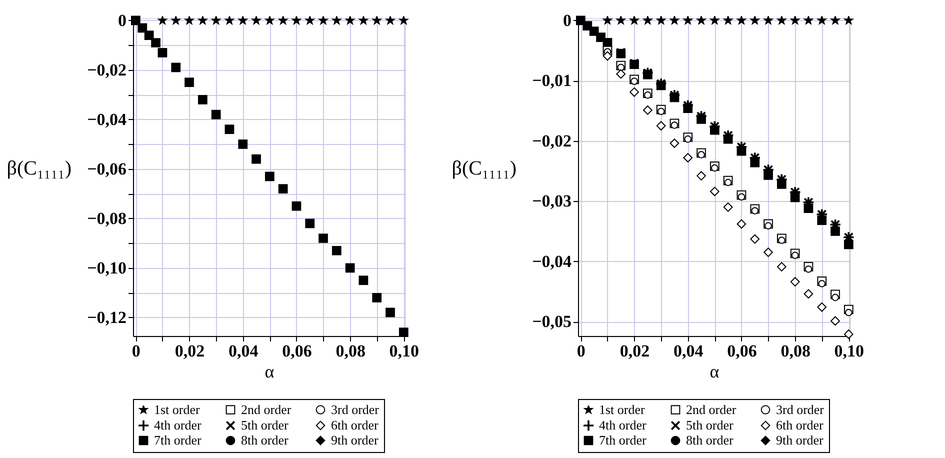 The image size is (945, 458). I want to click on y-tick-label: −0,12, so click(106, 317).